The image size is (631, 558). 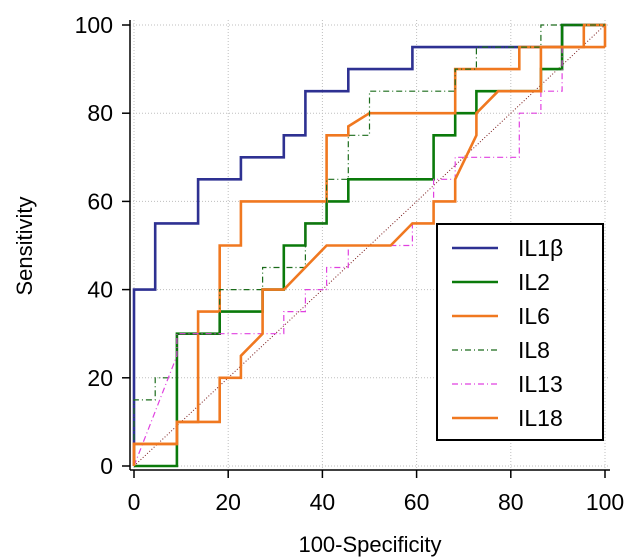 I want to click on legend-label: IL6, so click(x=534, y=316).